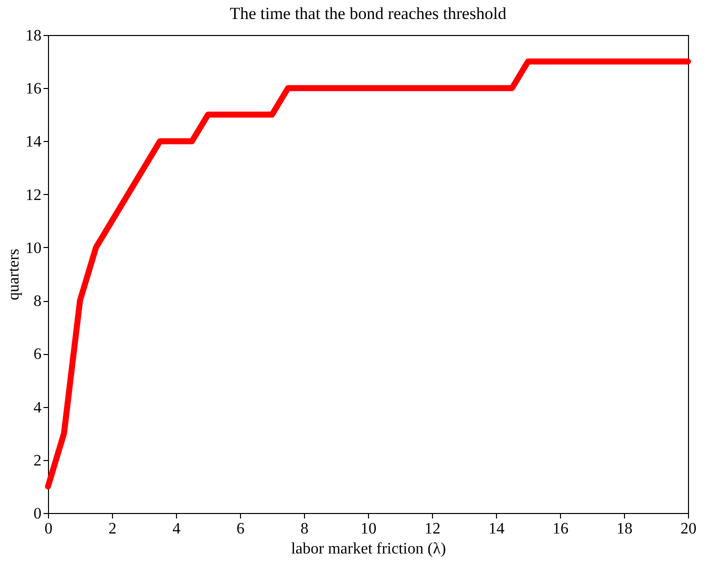 Image resolution: width=727 pixels, height=584 pixels. What do you see at coordinates (368, 549) in the screenshot?
I see `x-axis-title: labor market friction (λ)` at bounding box center [368, 549].